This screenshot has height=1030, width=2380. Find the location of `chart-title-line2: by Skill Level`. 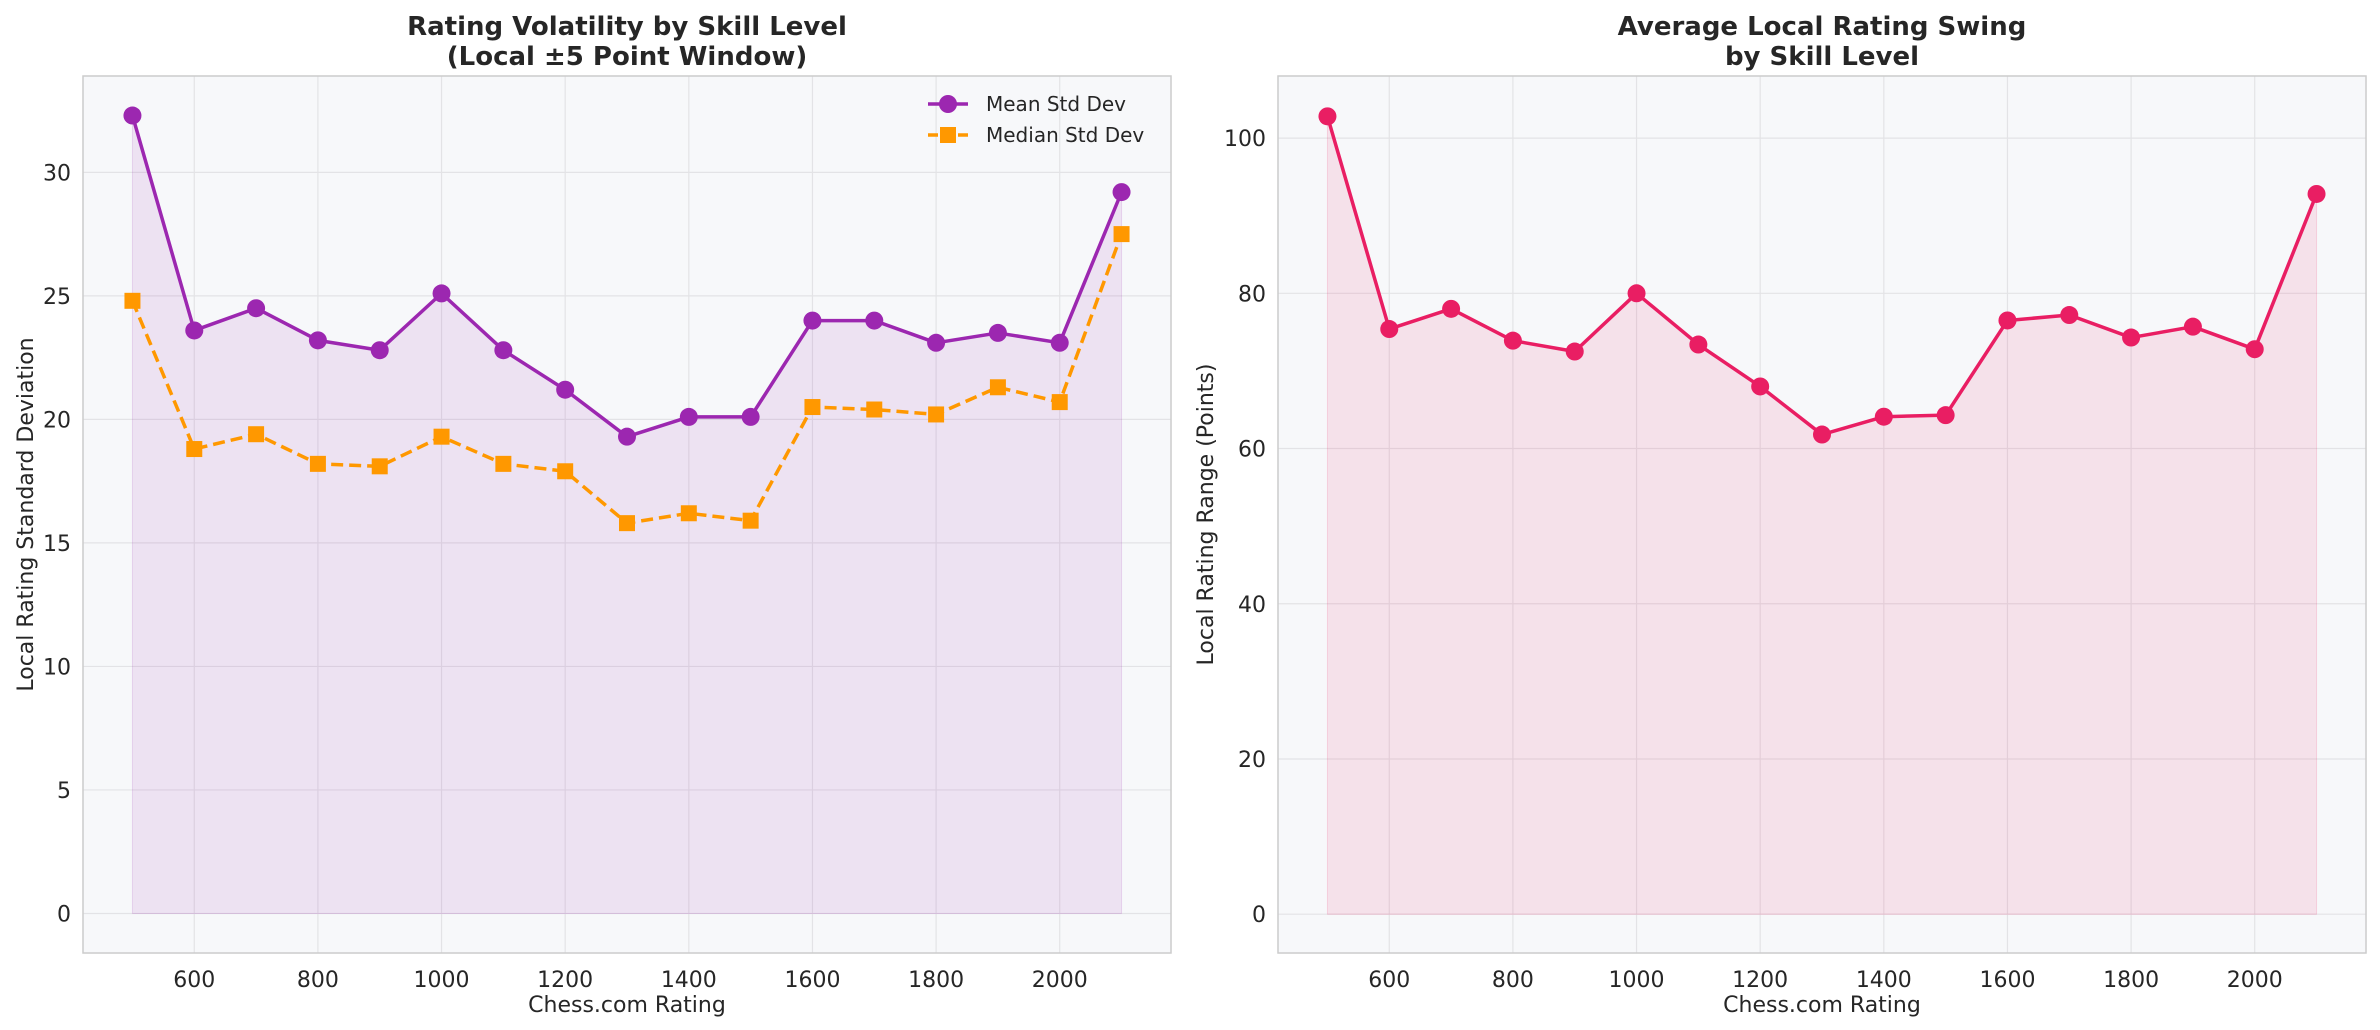

chart-title-line2: by Skill Level is located at coordinates (1822, 57).